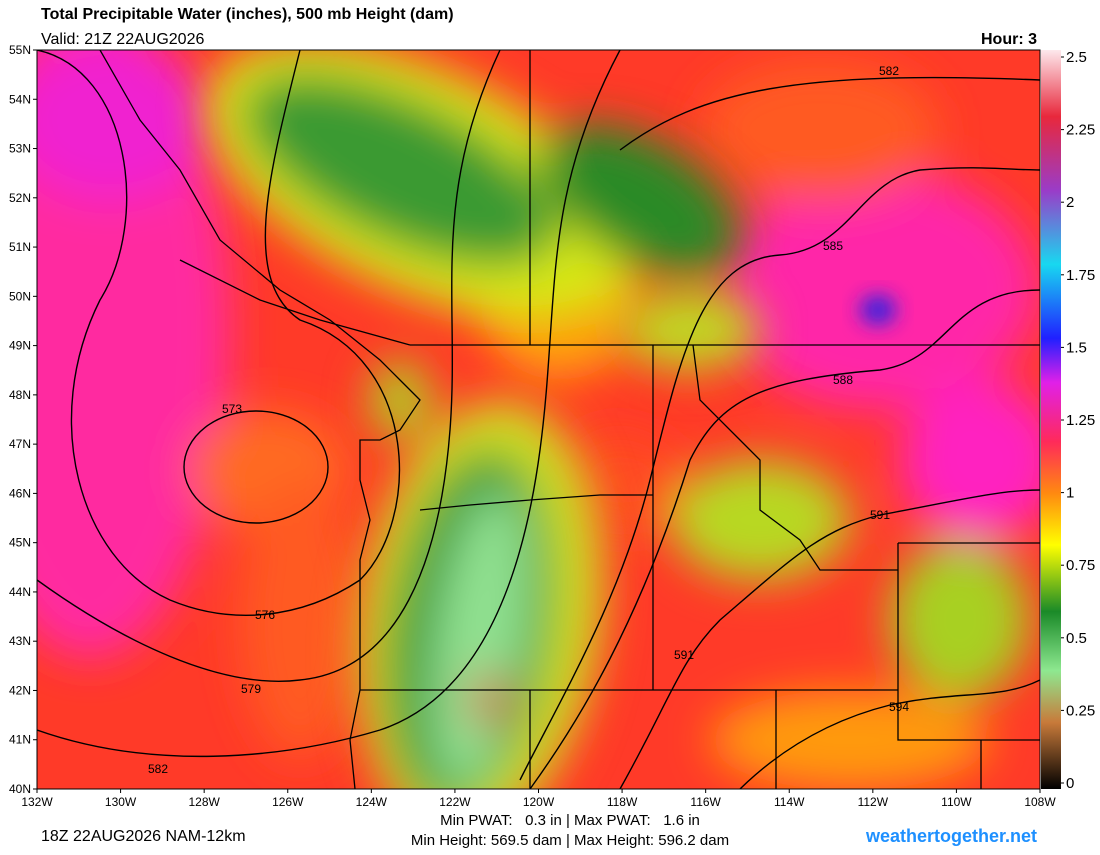  Describe the element at coordinates (833, 246) in the screenshot. I see `contour-label: 585` at that location.